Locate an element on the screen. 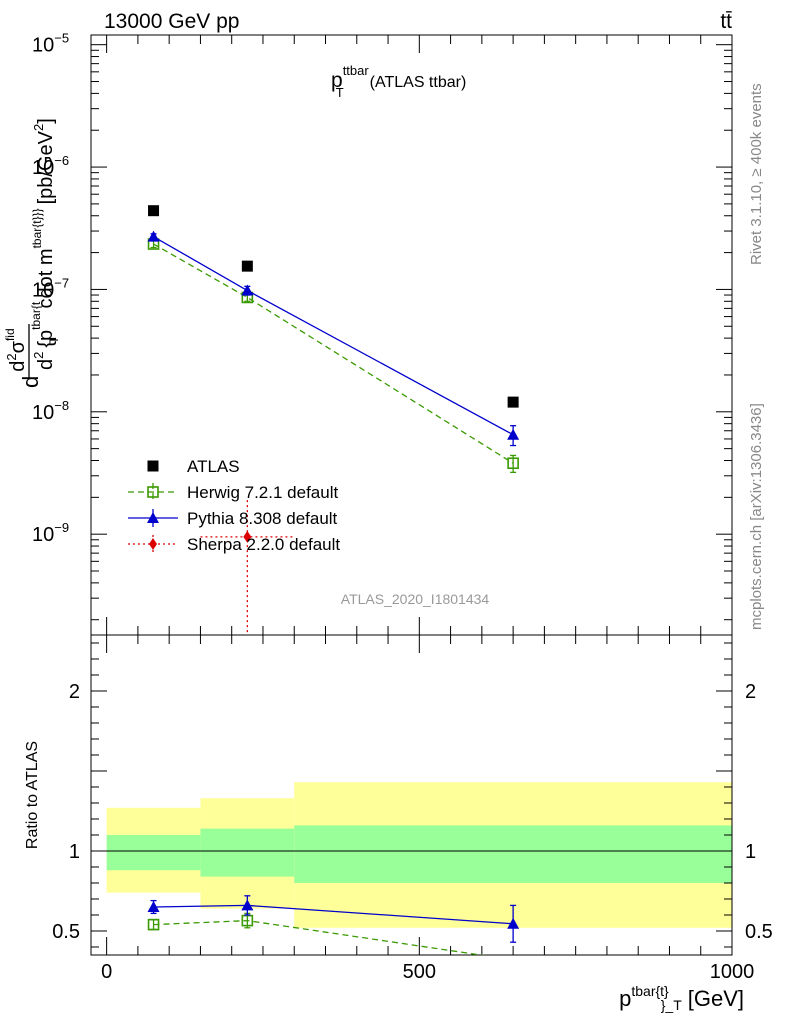 The width and height of the screenshot is (786, 1024). energy-label: 13000 GeV pp is located at coordinates (171, 21).